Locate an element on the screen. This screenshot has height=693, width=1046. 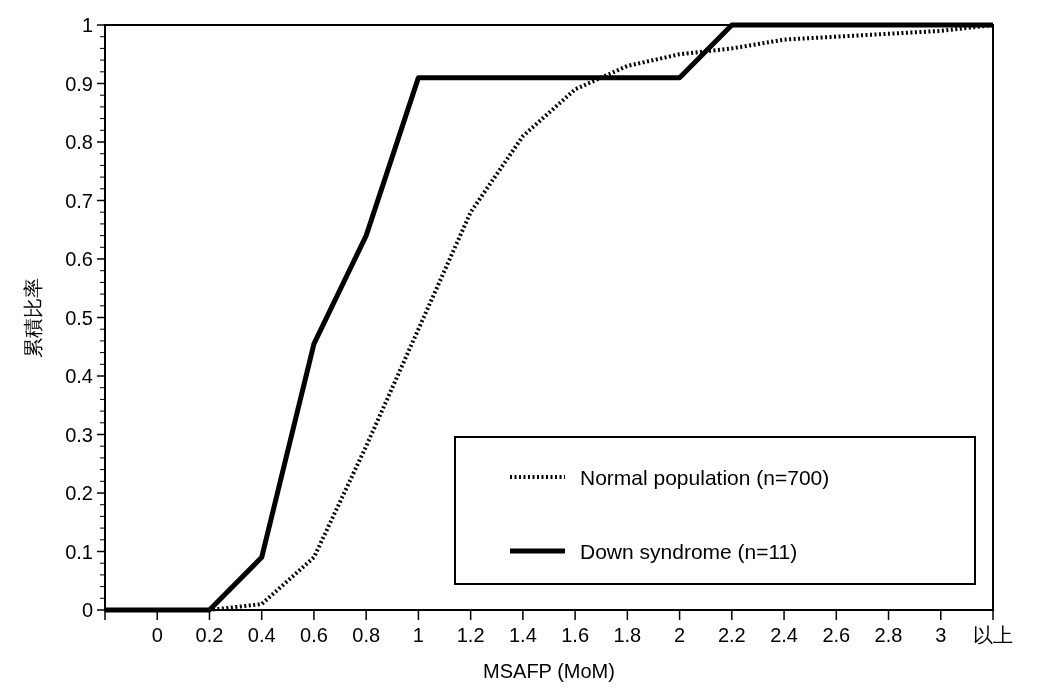
y-tick-label: 0 is located at coordinates (87, 610).